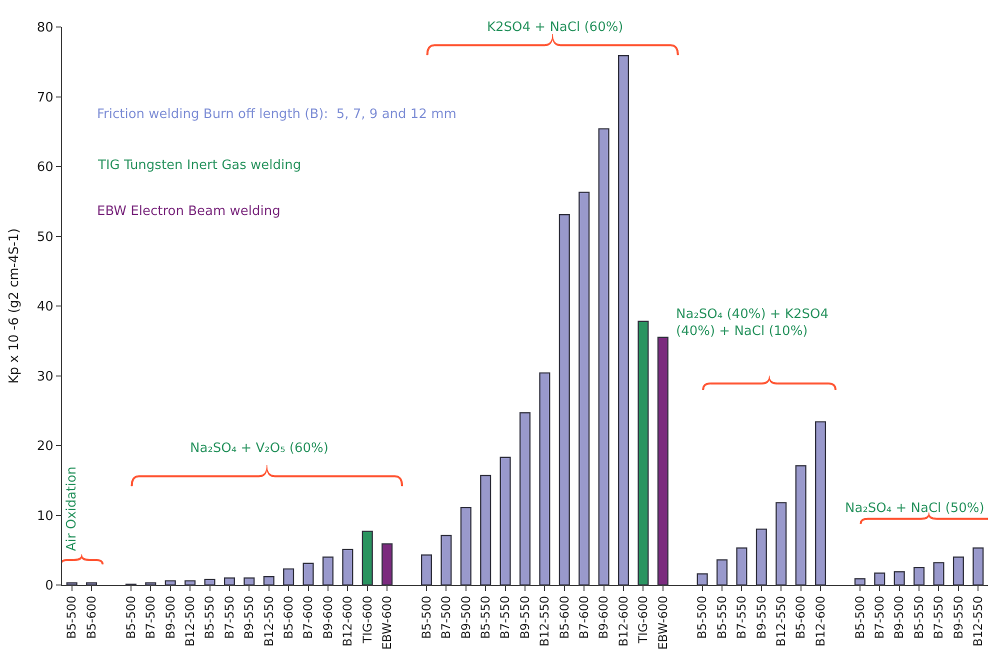  Describe the element at coordinates (188, 211) in the screenshot. I see `annotation: EBW Electron Beam welding` at that location.